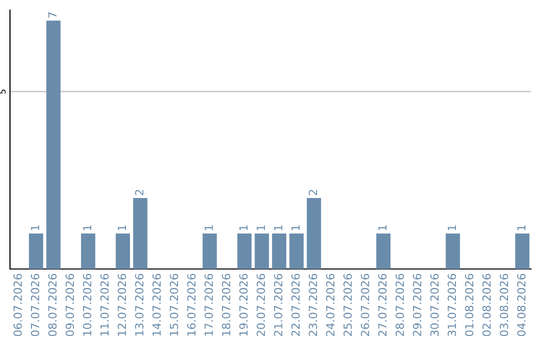 The height and width of the screenshot is (340, 540). What do you see at coordinates (35, 305) in the screenshot?
I see `x-tick-label: 07.07.2026` at bounding box center [35, 305].